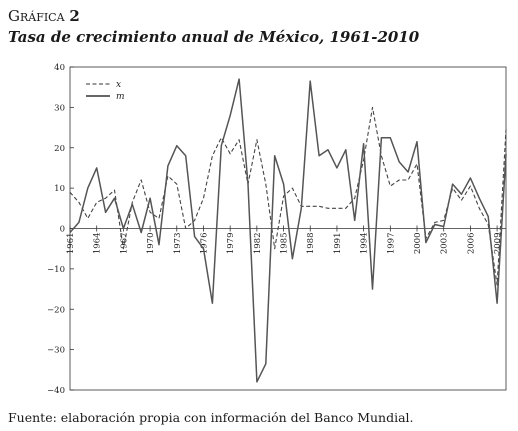  Describe the element at coordinates (391, 244) in the screenshot. I see `x-tick-label: 1997` at that location.